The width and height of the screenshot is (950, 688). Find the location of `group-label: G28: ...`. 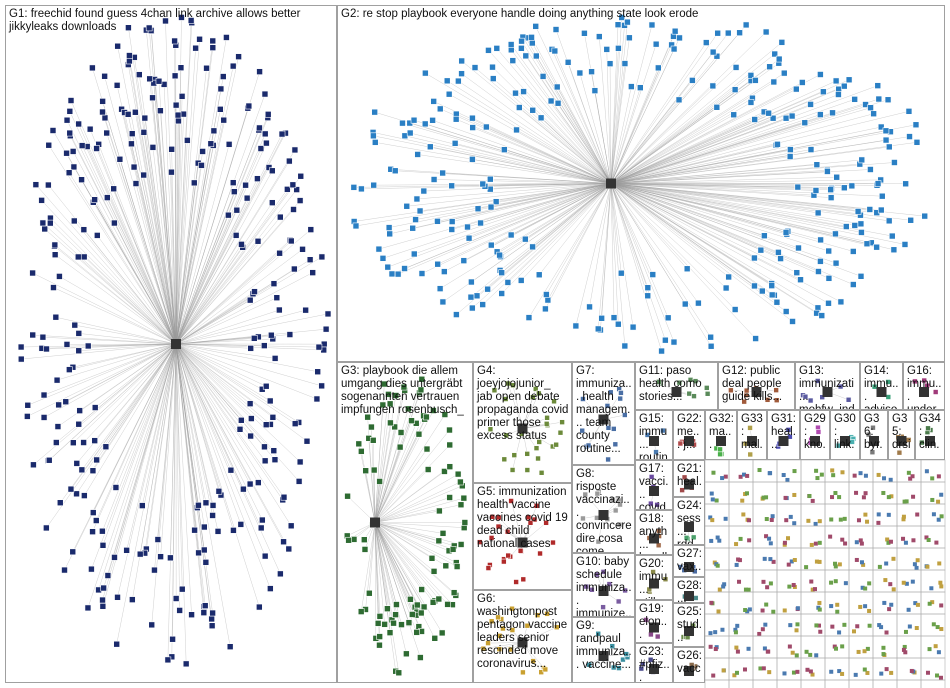

group-label: G28: ... is located at coordinates (689, 591).